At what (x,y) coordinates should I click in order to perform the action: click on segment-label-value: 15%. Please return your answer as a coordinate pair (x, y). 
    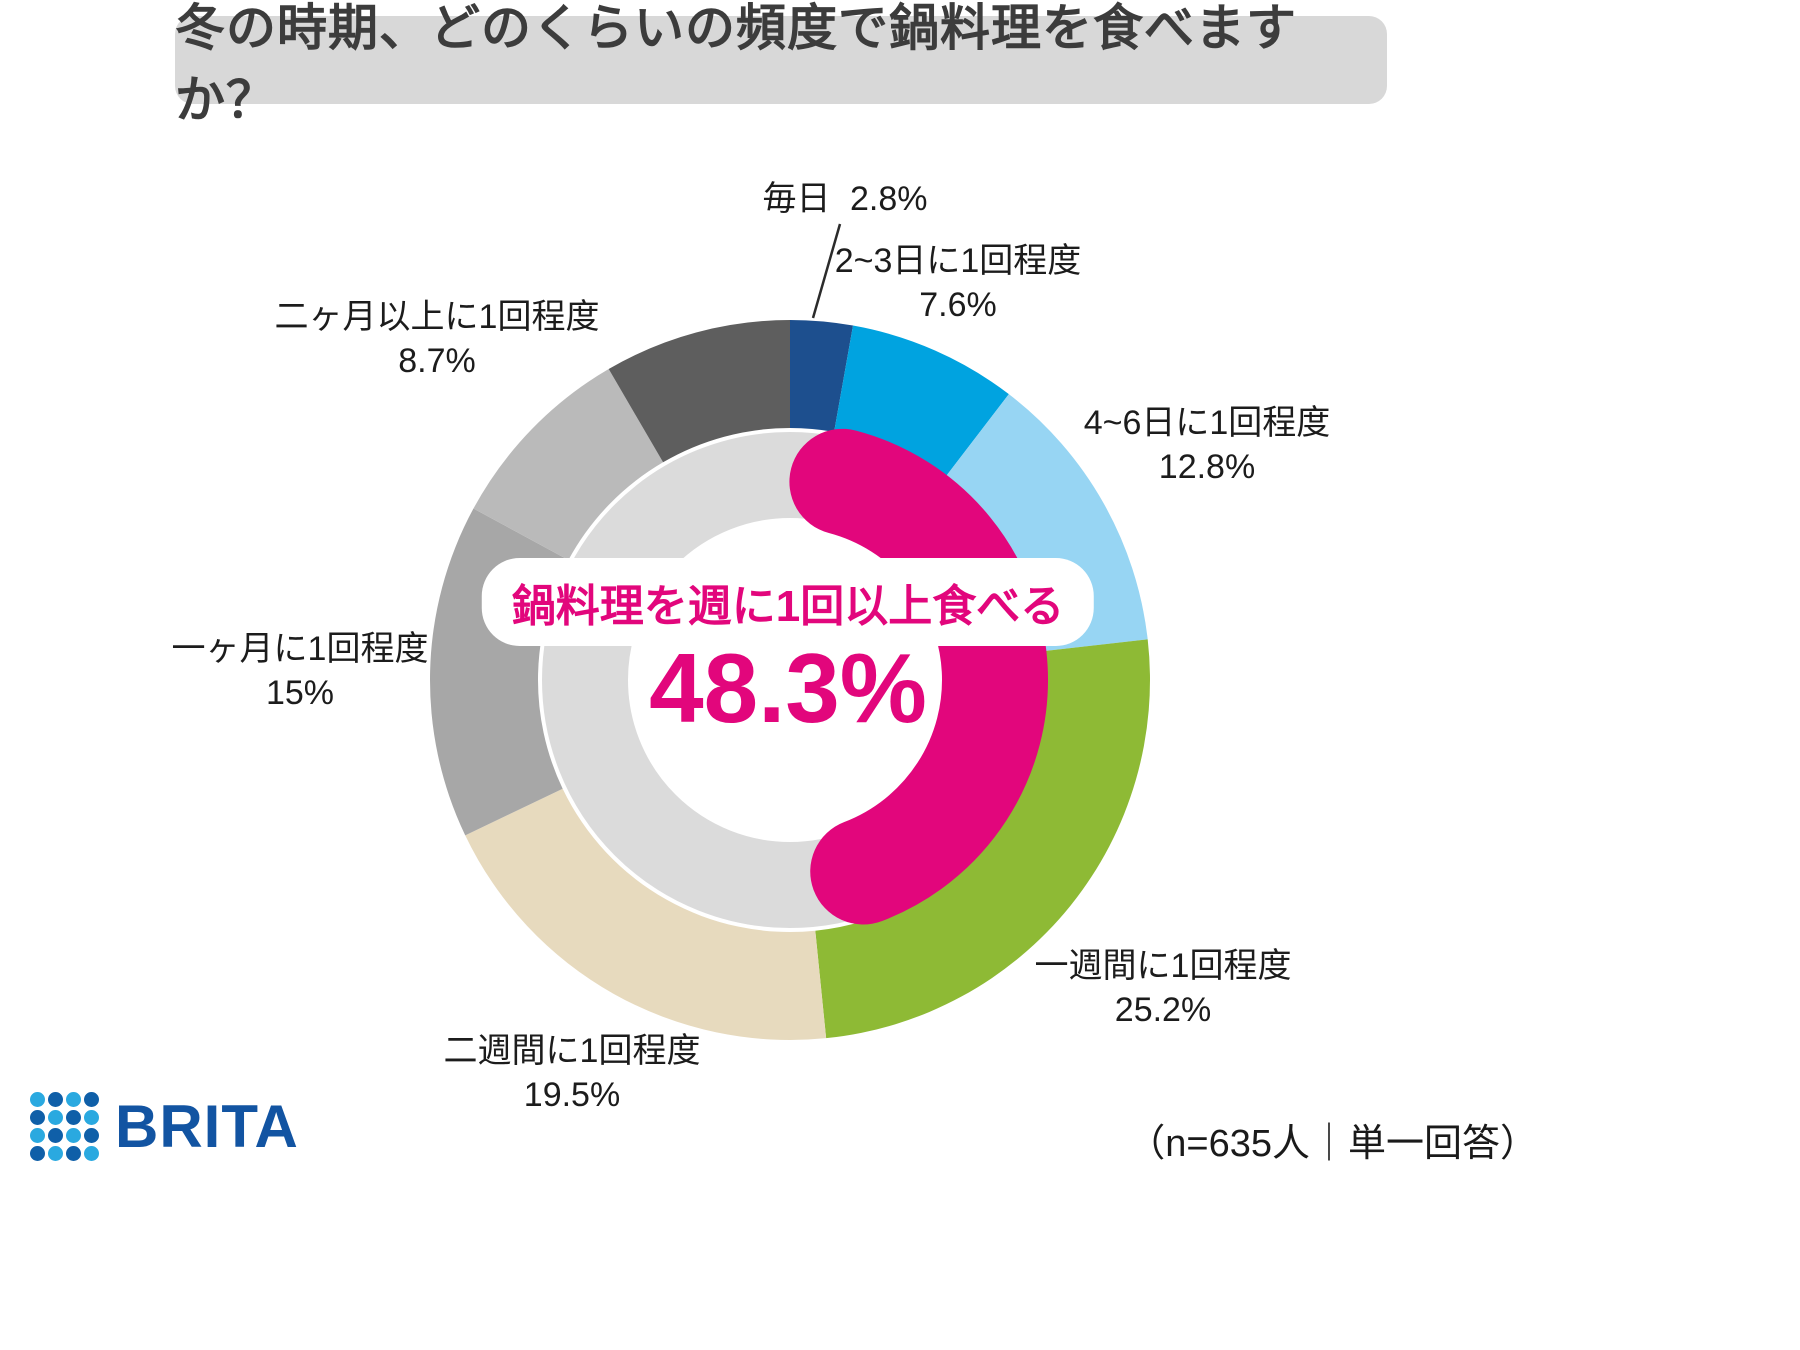
    Looking at the image, I should click on (300, 692).